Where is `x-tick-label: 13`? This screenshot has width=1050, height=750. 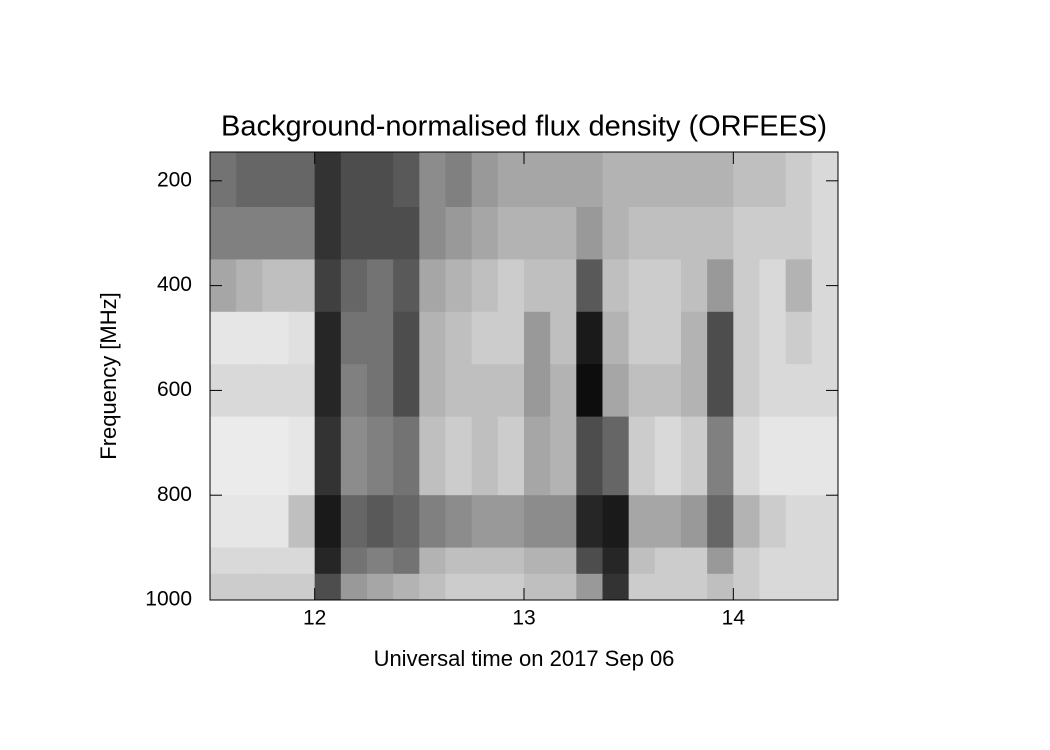 x-tick-label: 13 is located at coordinates (523, 618).